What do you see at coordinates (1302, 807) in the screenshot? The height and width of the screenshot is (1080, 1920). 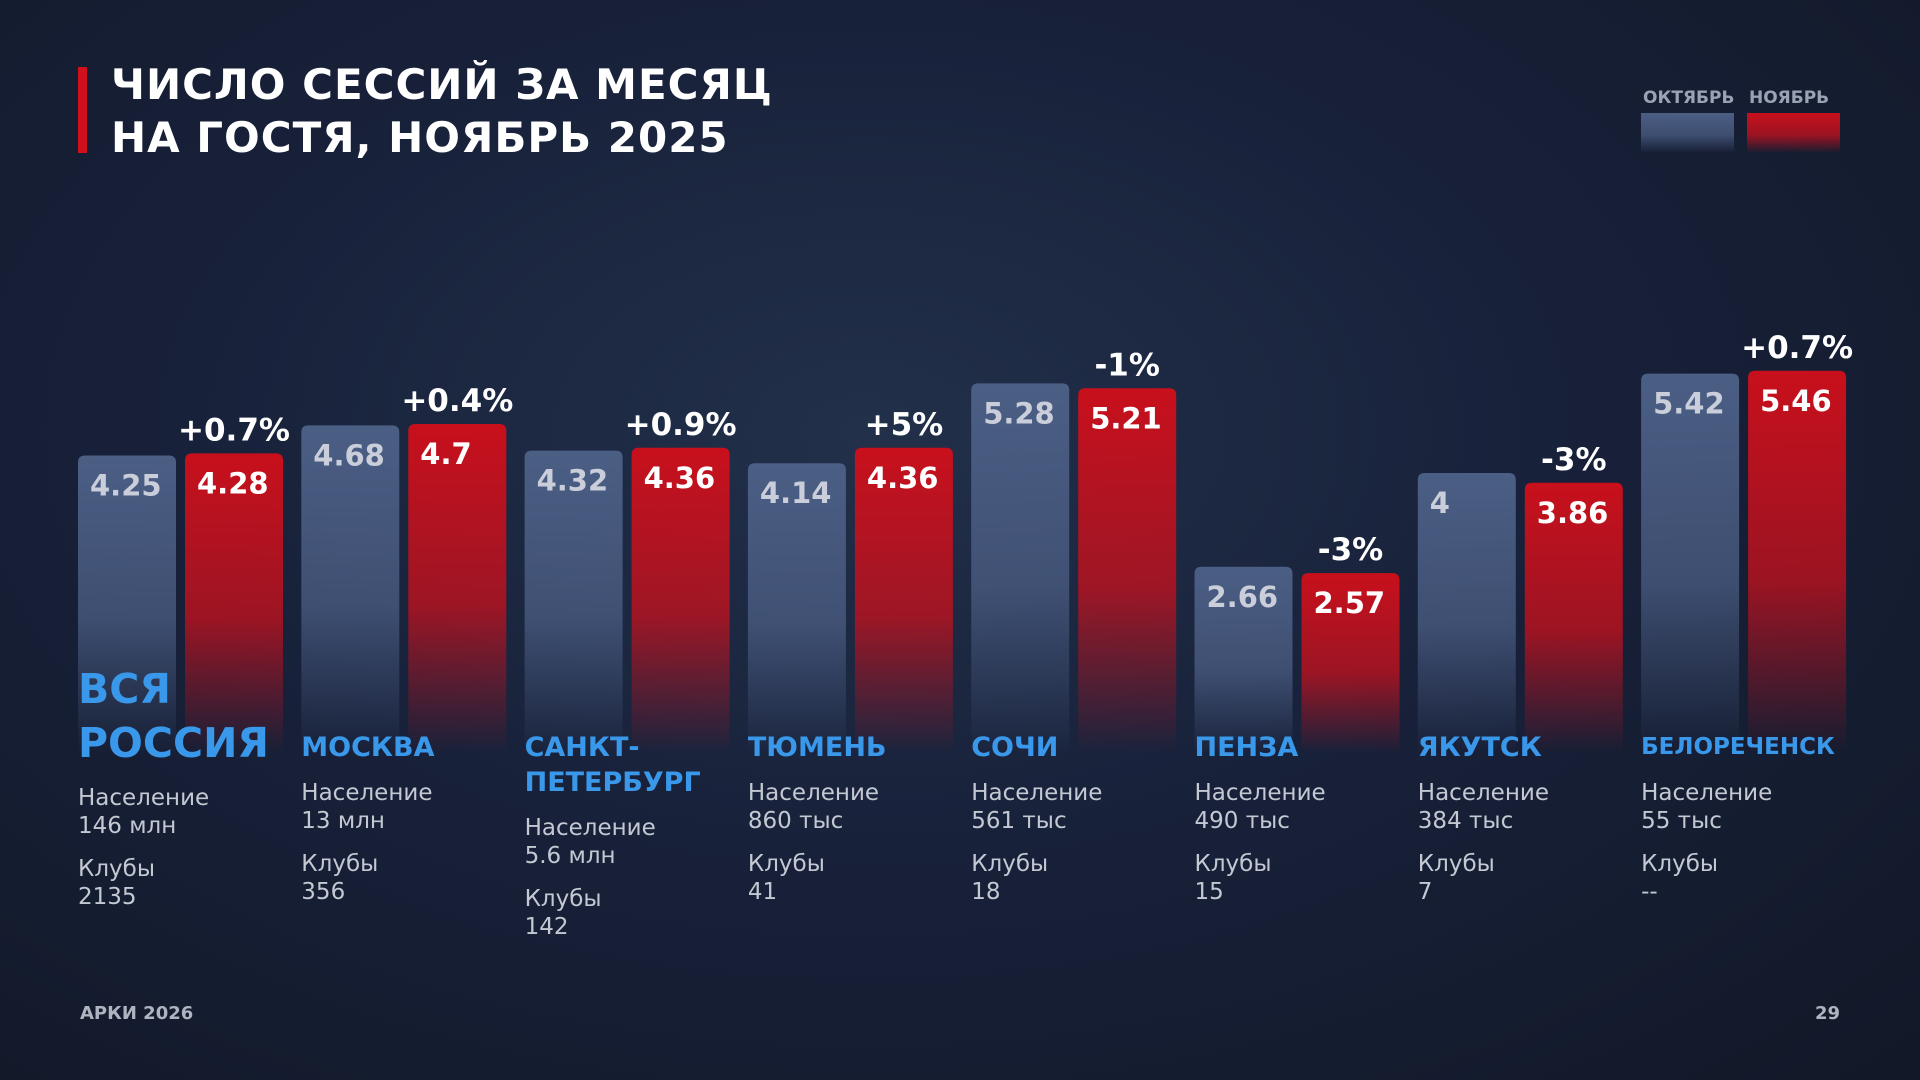 I see `population: Население 490 тыс` at bounding box center [1302, 807].